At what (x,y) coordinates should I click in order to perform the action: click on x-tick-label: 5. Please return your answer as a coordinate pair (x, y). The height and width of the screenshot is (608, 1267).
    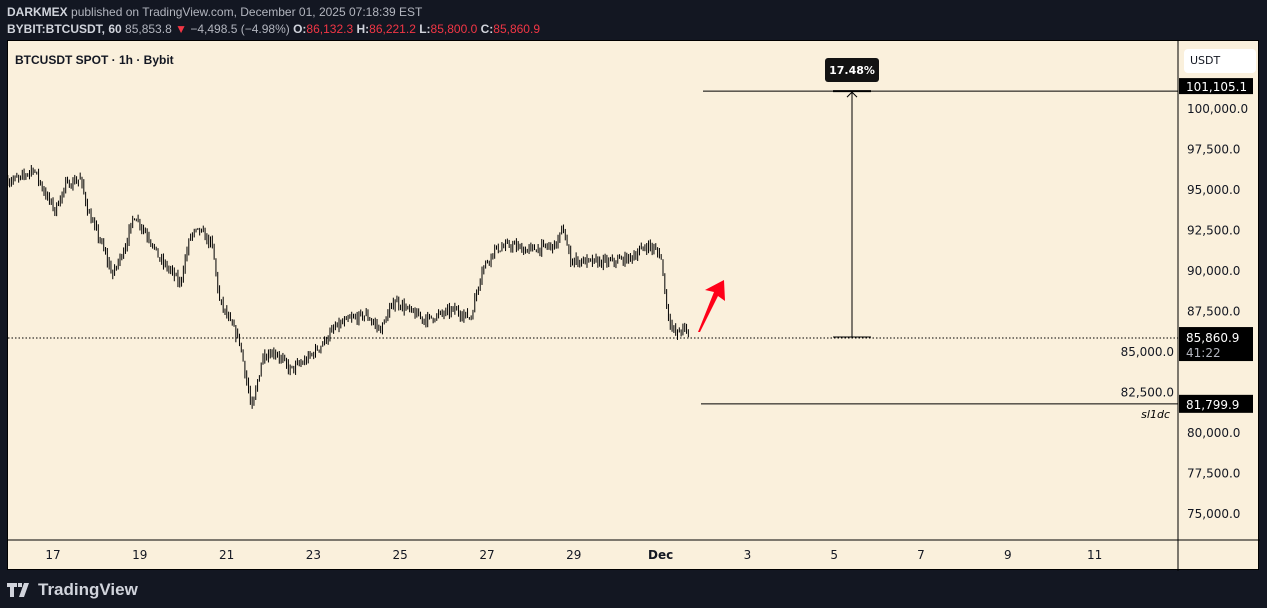
    Looking at the image, I should click on (834, 555).